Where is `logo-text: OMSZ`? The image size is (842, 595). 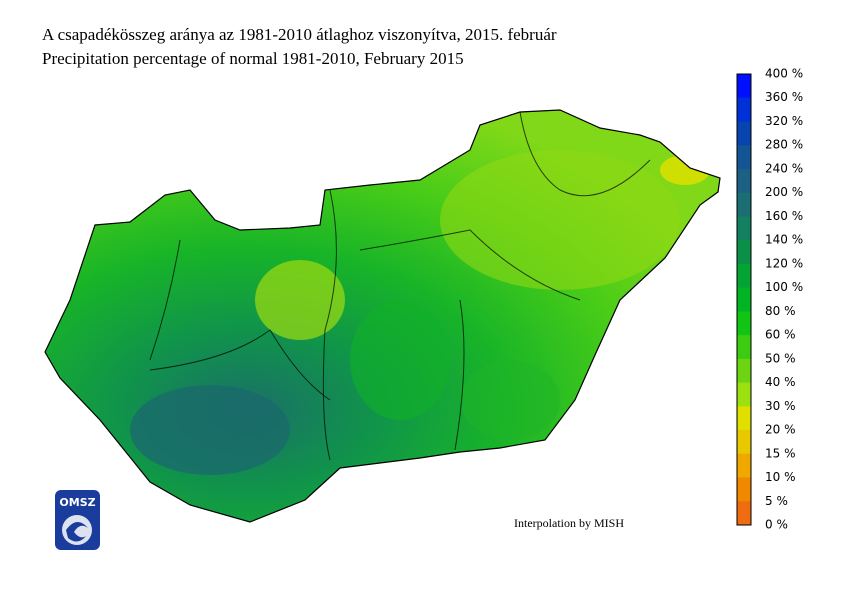
logo-text: OMSZ is located at coordinates (77, 502).